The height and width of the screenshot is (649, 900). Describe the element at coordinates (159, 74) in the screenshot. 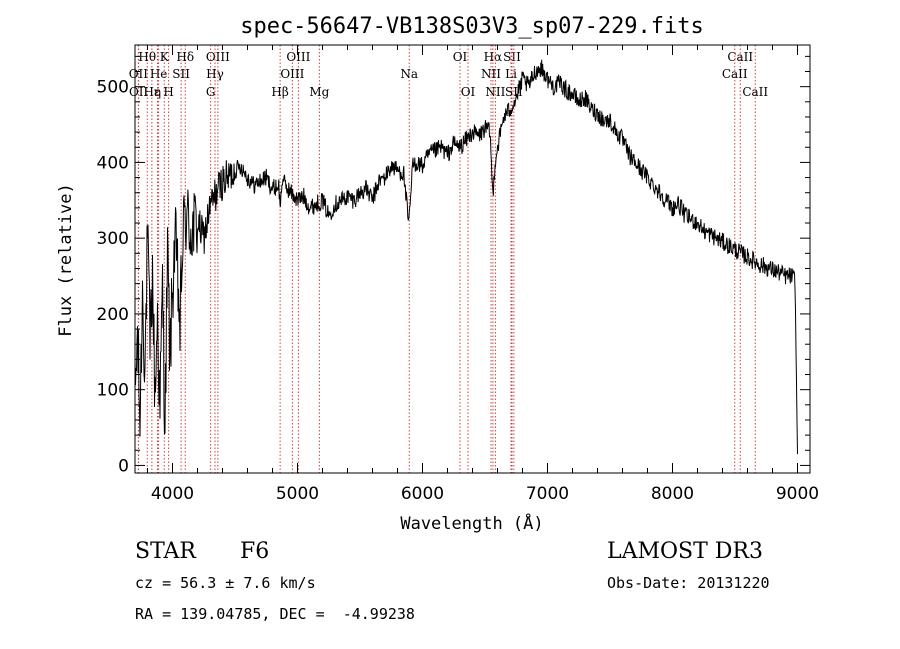

I see `emission-line-label: He` at that location.